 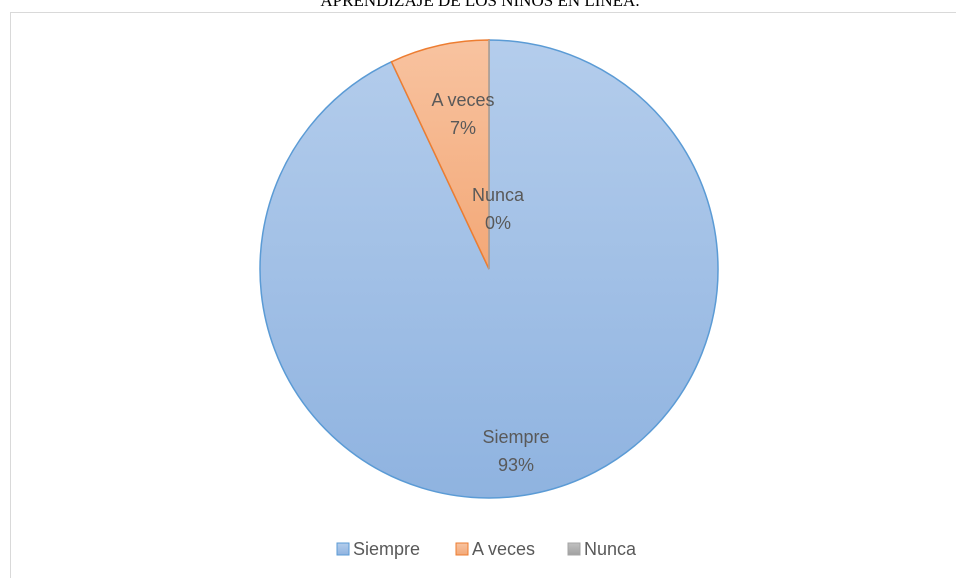 I want to click on slice-label-name: Siempre, so click(x=515, y=437).